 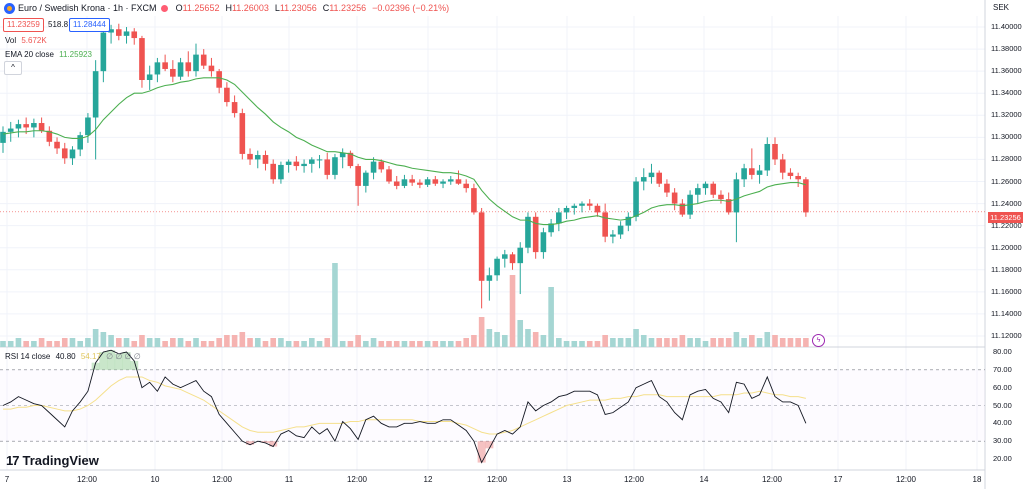 What do you see at coordinates (411, 8) in the screenshot?
I see `ohlc-value: −0.02396 (−0.21%)` at bounding box center [411, 8].